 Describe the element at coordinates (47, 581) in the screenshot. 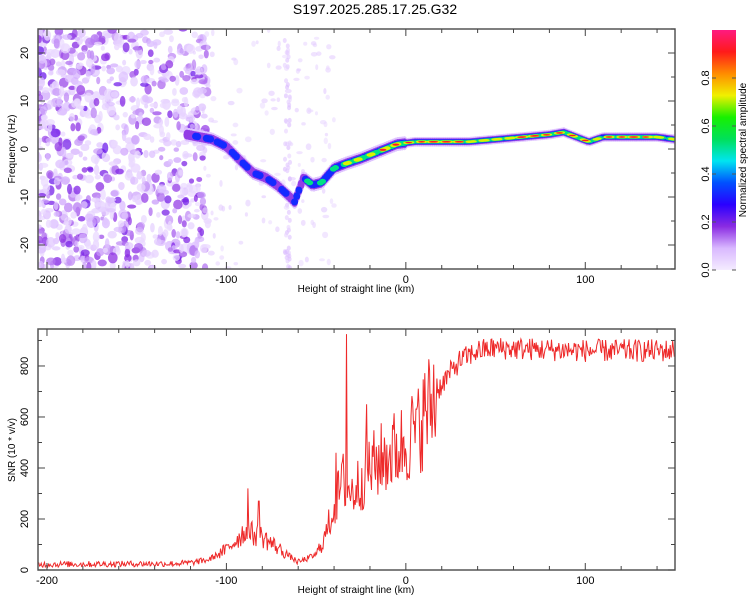

I see `x-tick-label: -200` at that location.